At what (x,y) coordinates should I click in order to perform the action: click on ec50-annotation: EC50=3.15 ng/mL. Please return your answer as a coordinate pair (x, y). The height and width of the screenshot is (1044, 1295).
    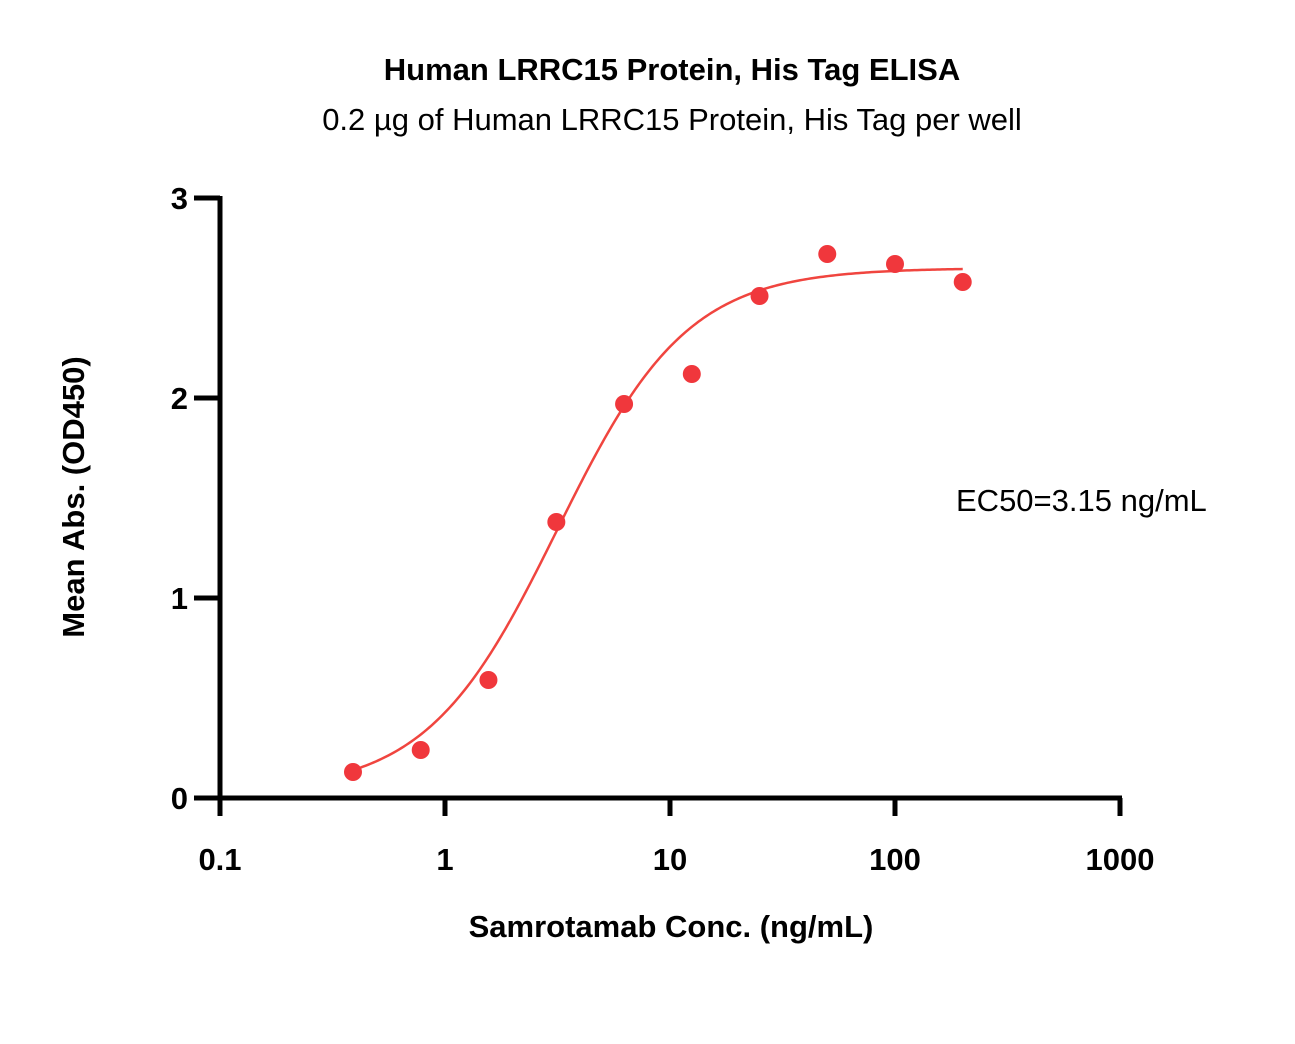
    Looking at the image, I should click on (1081, 500).